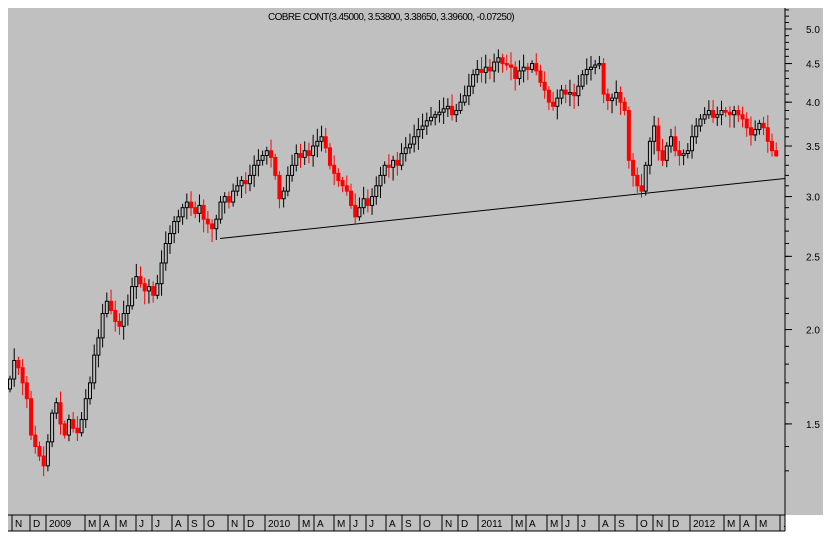 This screenshot has width=832, height=539. I want to click on x-tick-label: 2011, so click(492, 524).